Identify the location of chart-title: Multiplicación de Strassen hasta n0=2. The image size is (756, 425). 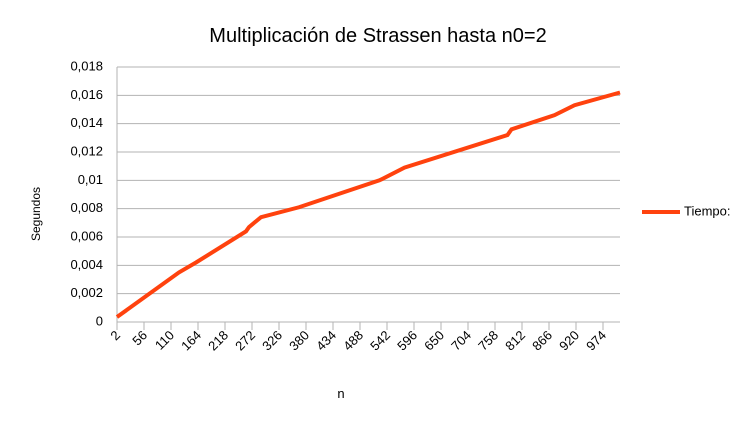
(377, 36).